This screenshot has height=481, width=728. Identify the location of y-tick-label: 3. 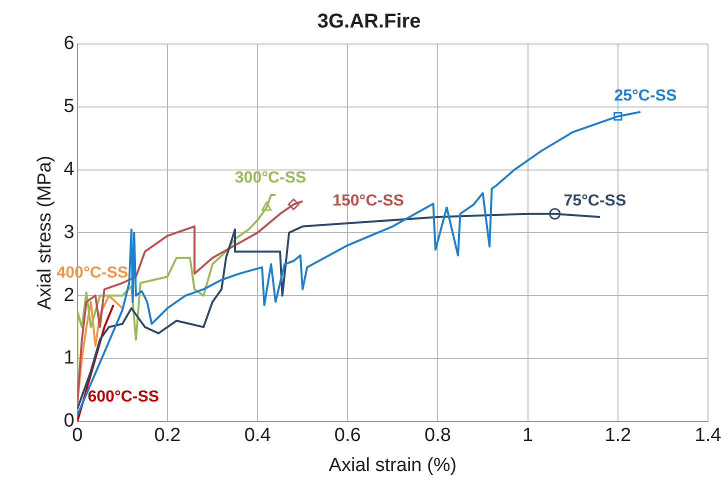
(69, 232).